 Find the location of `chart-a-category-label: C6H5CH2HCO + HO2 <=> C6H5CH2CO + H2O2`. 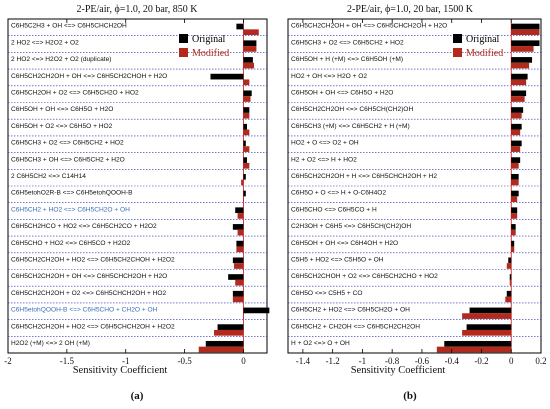

chart-a-category-label: C6H5CH2HCO + HO2 <=> C6H5CH2CO + H2O2 is located at coordinates (84, 226).